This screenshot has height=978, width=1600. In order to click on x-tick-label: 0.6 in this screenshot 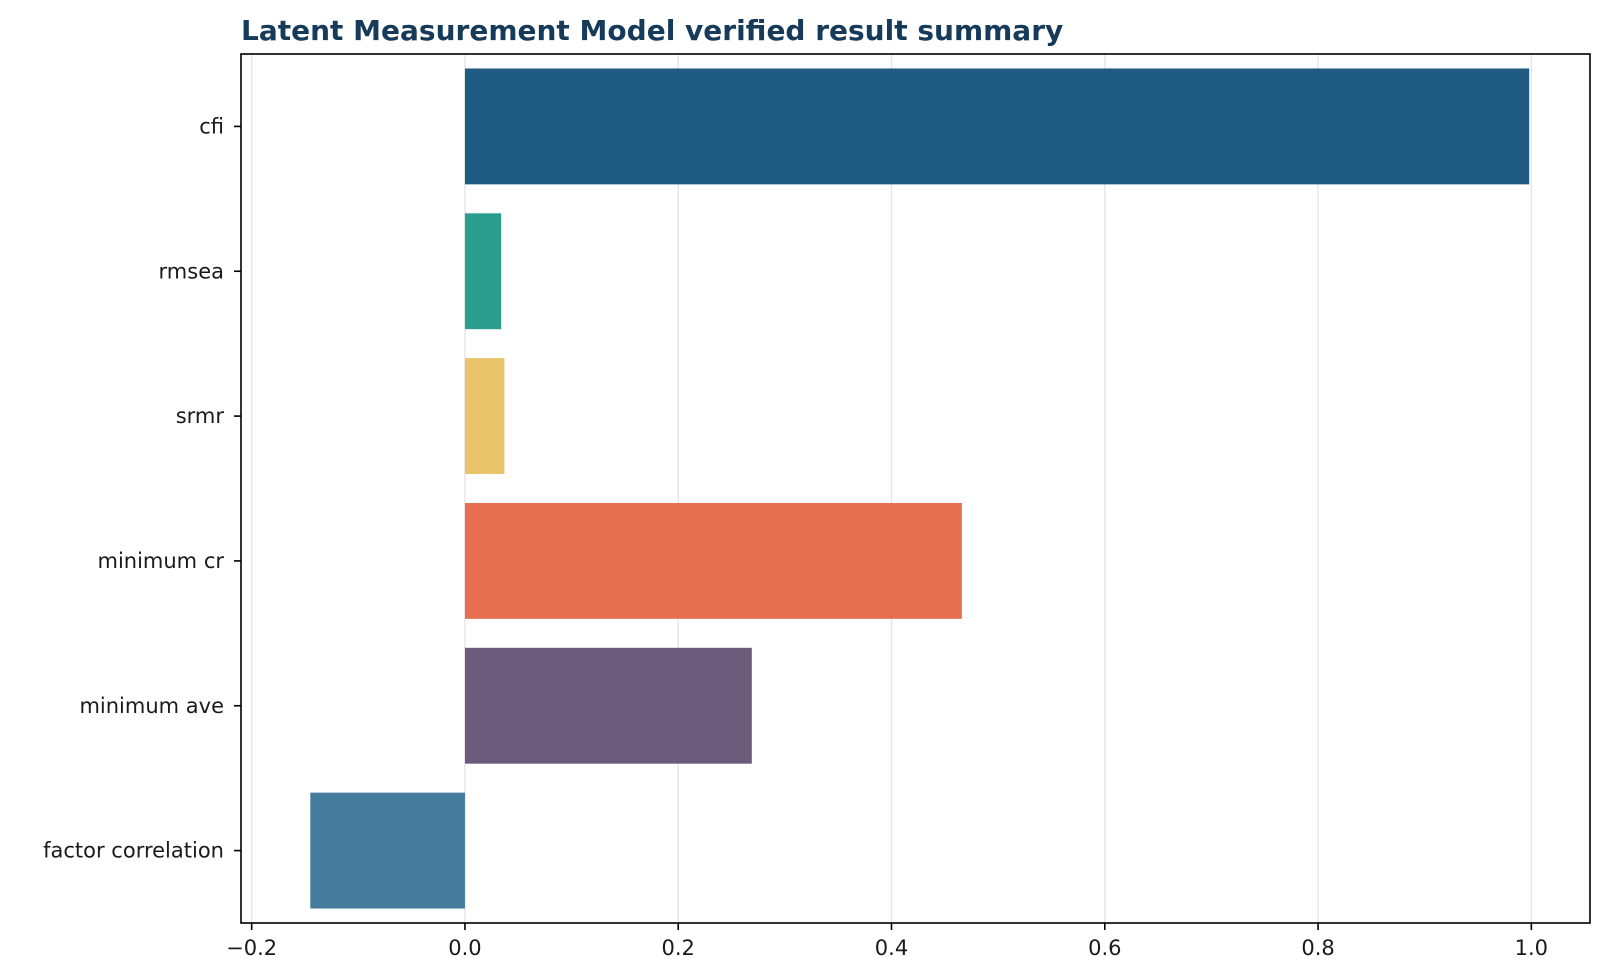, I will do `click(1104, 948)`.